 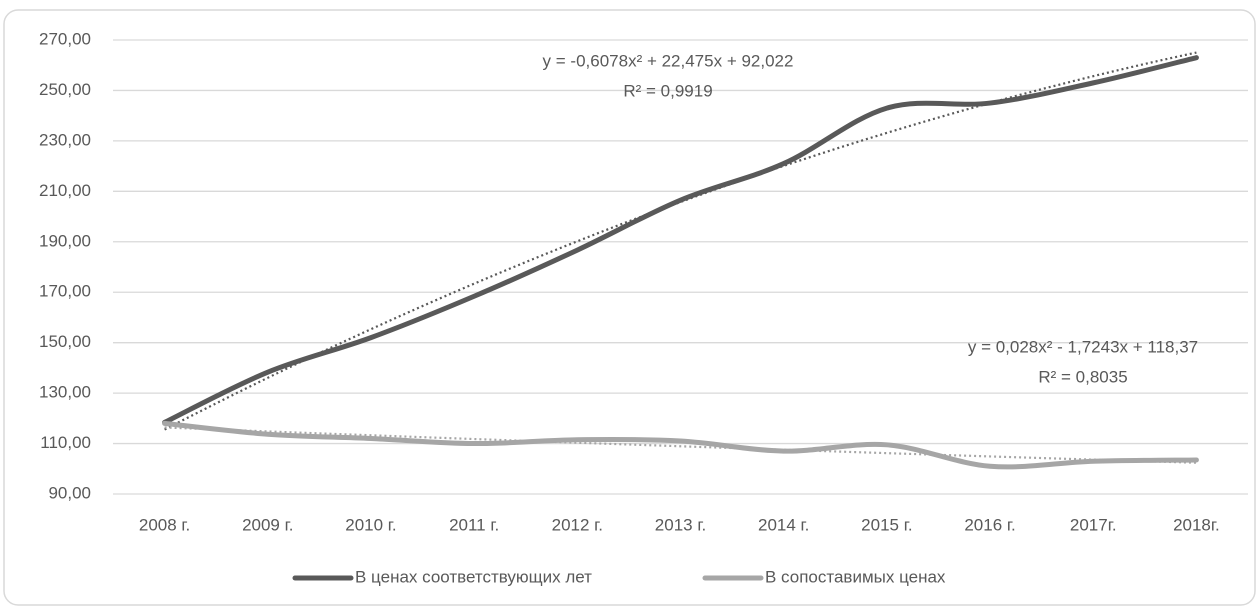 What do you see at coordinates (1196, 524) in the screenshot?
I see `x-tick-label: 2018г.` at bounding box center [1196, 524].